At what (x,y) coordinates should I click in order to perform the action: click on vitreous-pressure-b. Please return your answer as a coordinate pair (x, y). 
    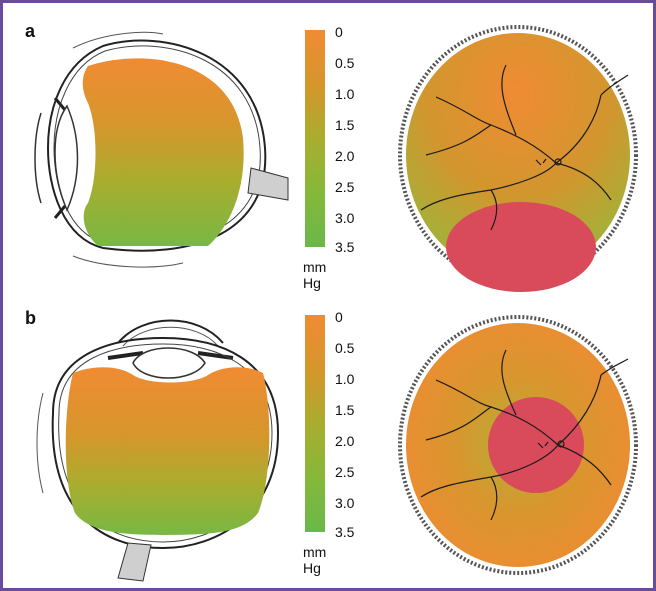
    Looking at the image, I should click on (167, 451).